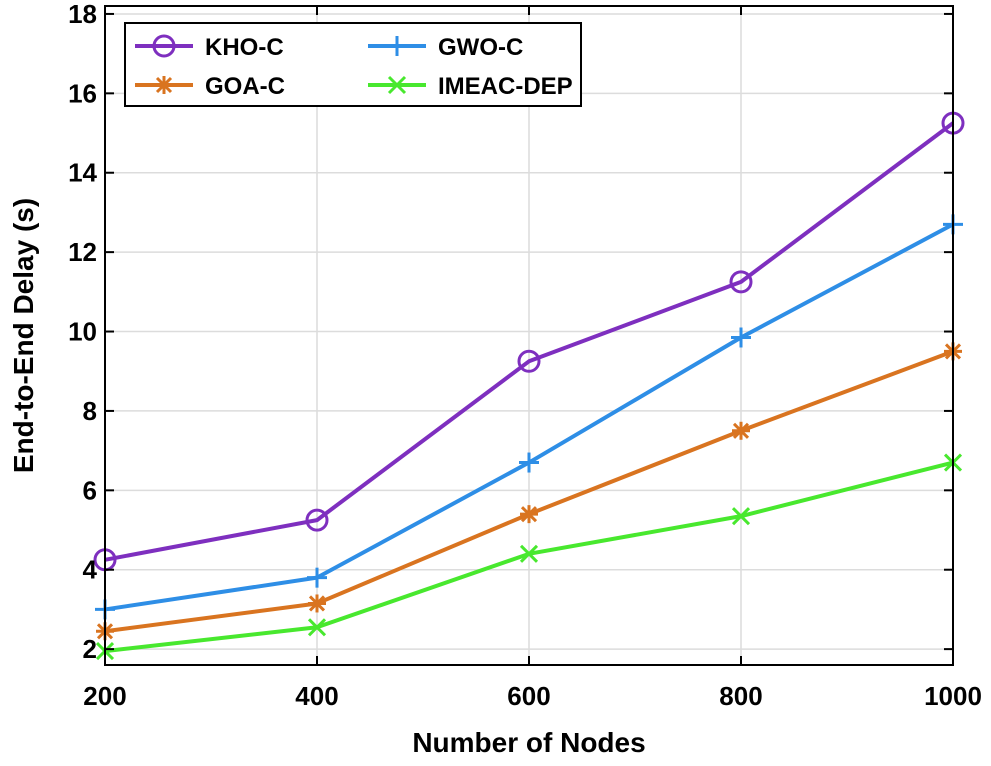 This screenshot has height=766, width=991. I want to click on legend-label: GWO-C, so click(480, 47).